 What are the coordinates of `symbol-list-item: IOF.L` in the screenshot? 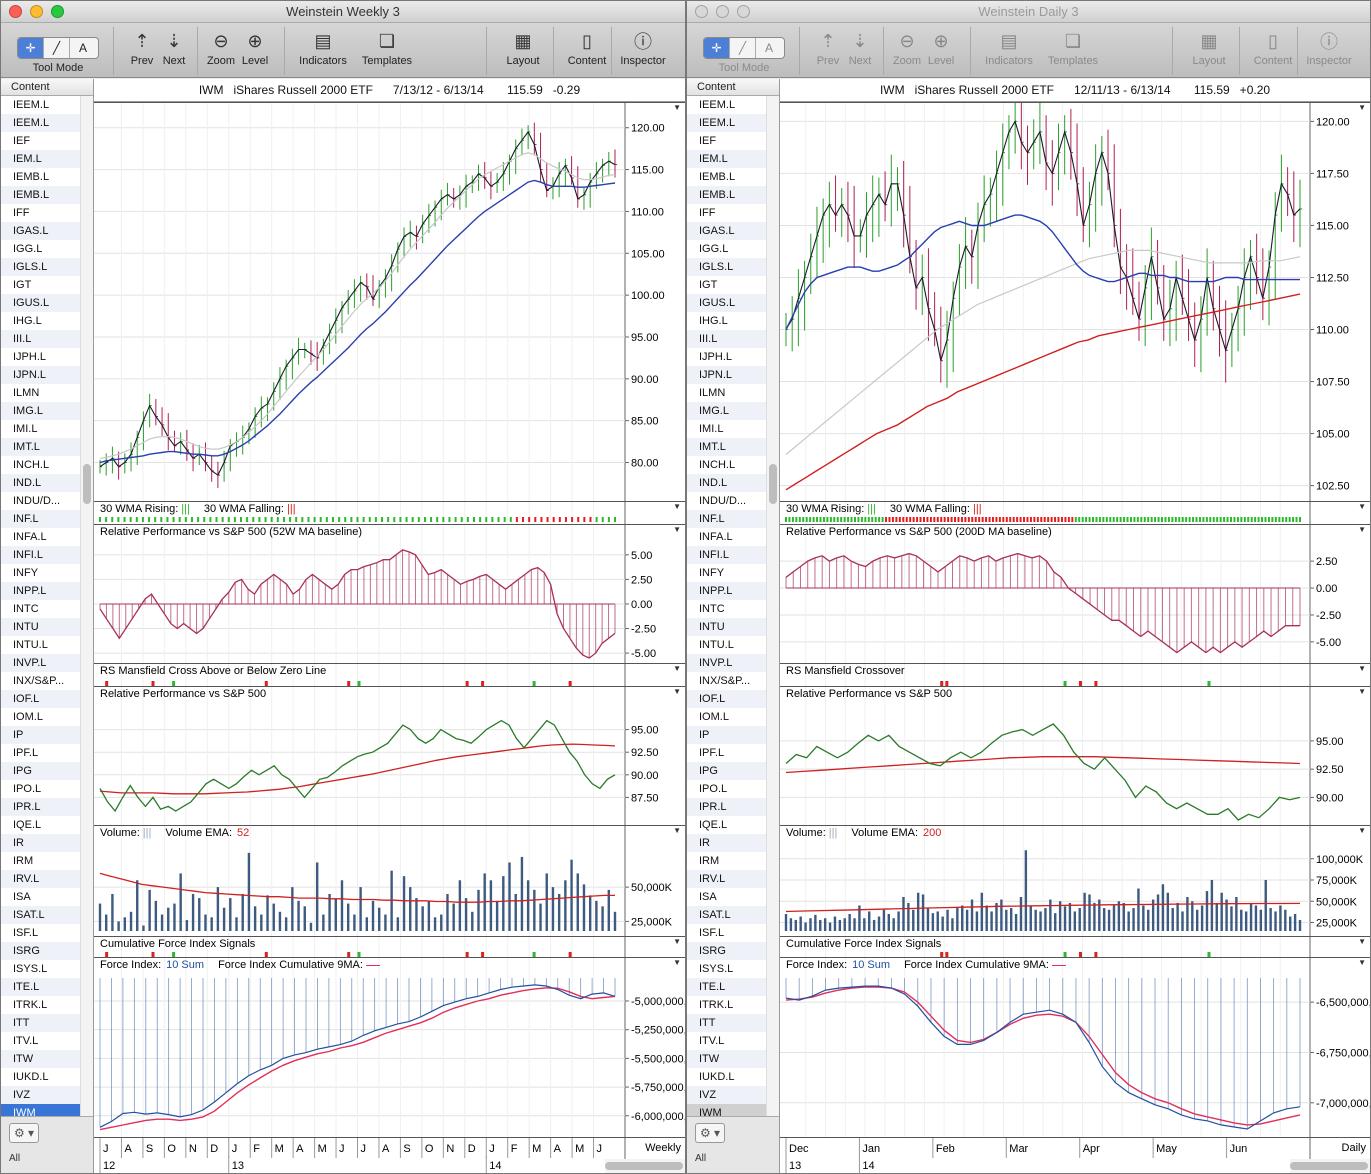 It's located at (41, 699).